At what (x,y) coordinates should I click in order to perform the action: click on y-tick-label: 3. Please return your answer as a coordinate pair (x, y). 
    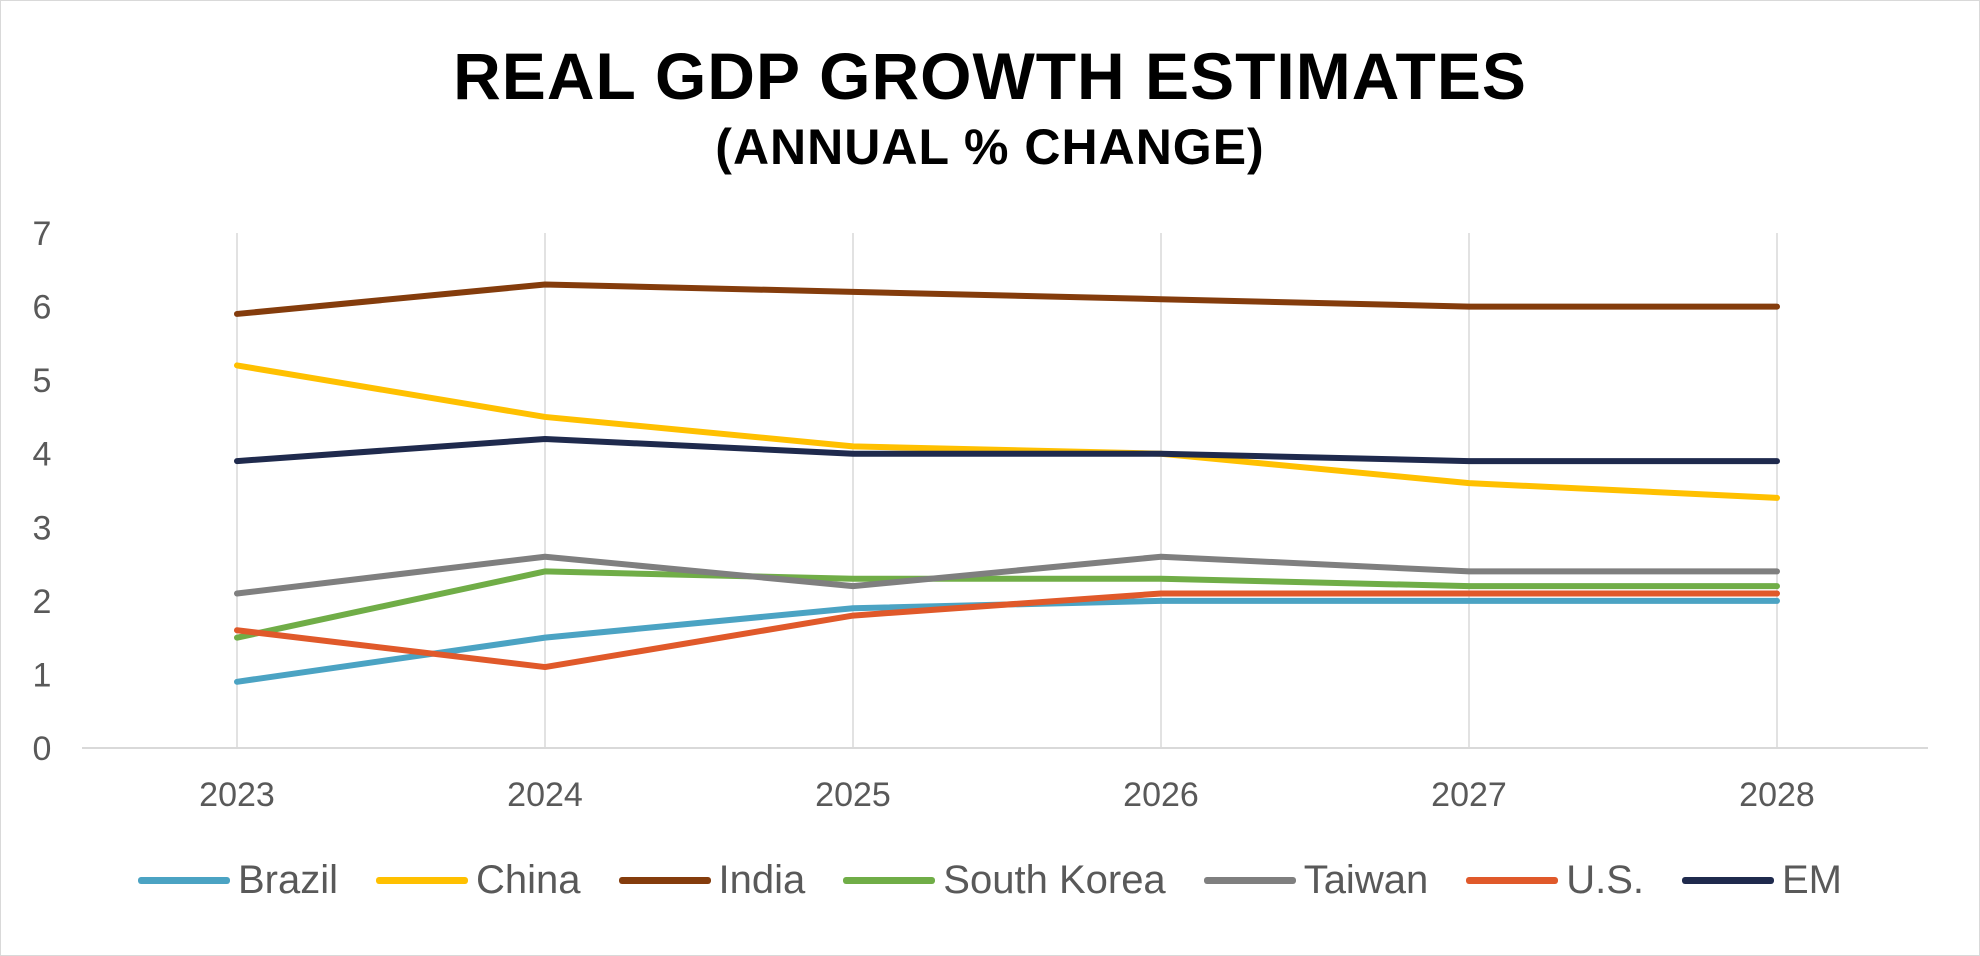
    Looking at the image, I should click on (42, 528).